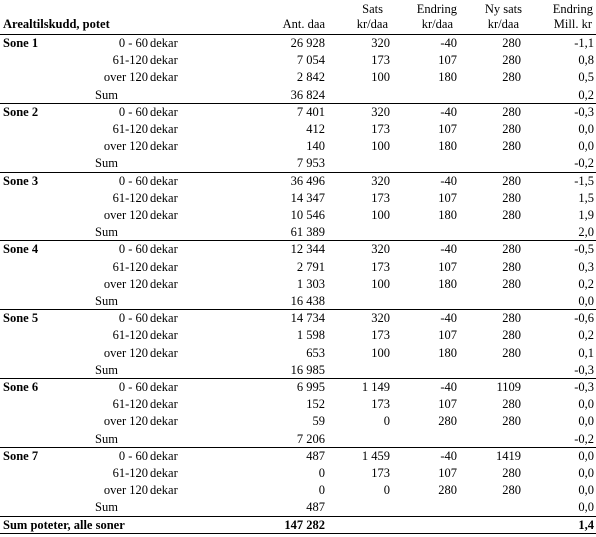  I want to click on zone-name: Sone 7, so click(21, 455).